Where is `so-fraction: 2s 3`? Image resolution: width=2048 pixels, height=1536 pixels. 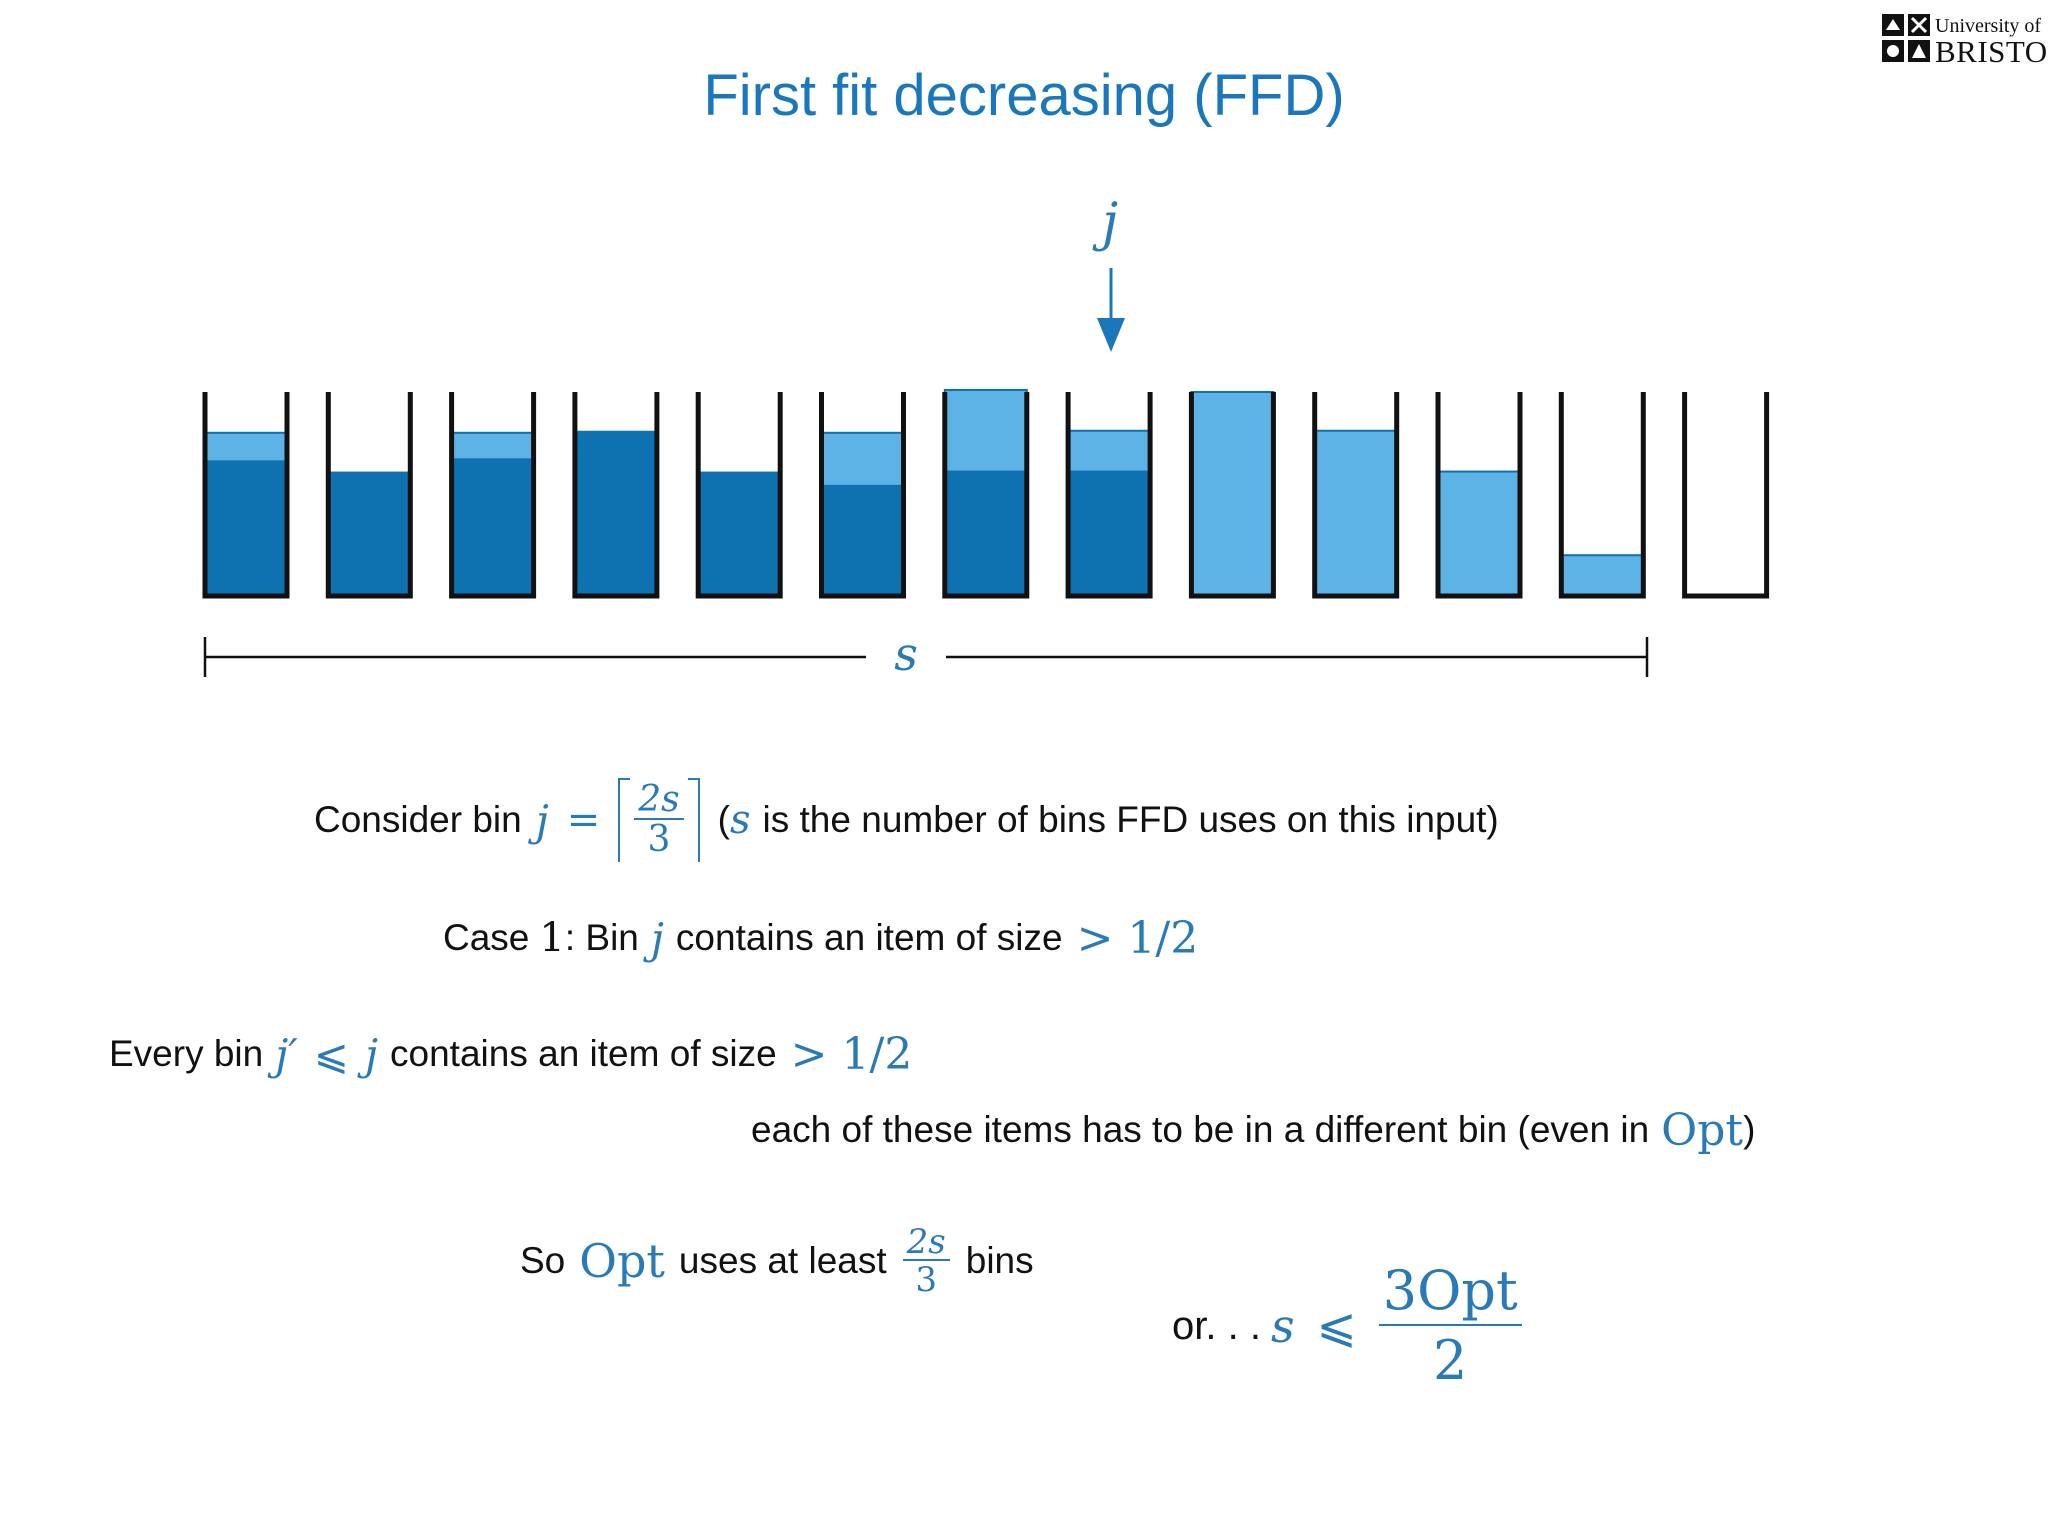
so-fraction: 2s 3 is located at coordinates (926, 1259).